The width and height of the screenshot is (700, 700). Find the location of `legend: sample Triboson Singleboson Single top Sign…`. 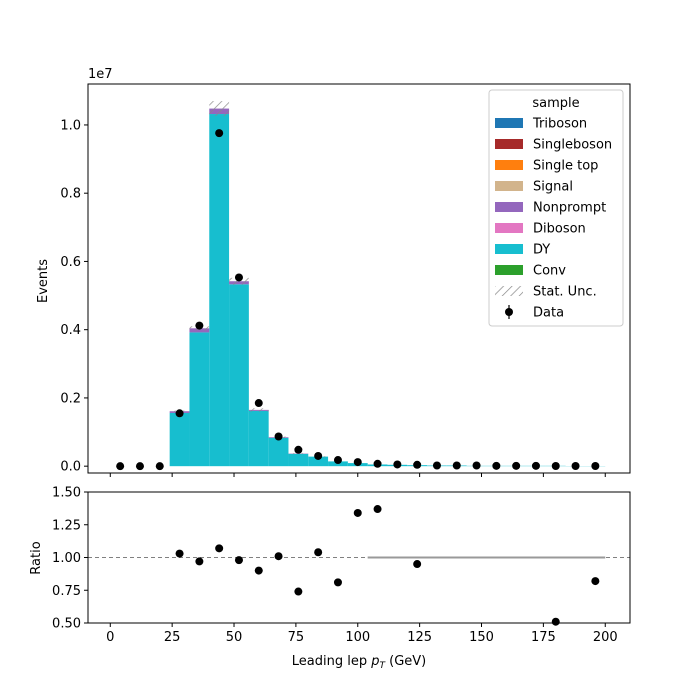

legend: sample Triboson Singleboson Single top Sign… is located at coordinates (556, 208).